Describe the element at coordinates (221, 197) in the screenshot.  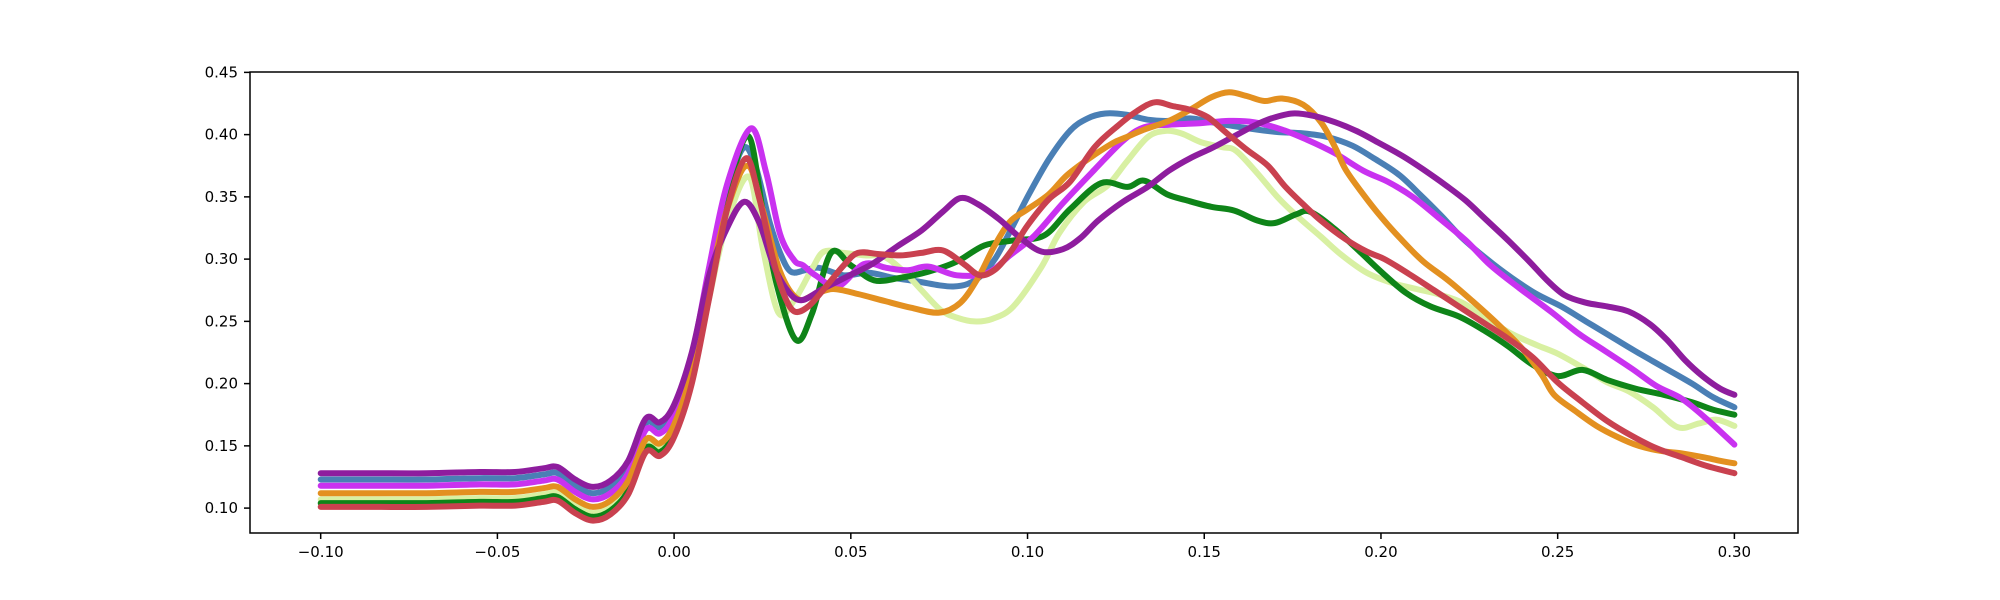
I see `y-tick-label: 0.35` at that location.